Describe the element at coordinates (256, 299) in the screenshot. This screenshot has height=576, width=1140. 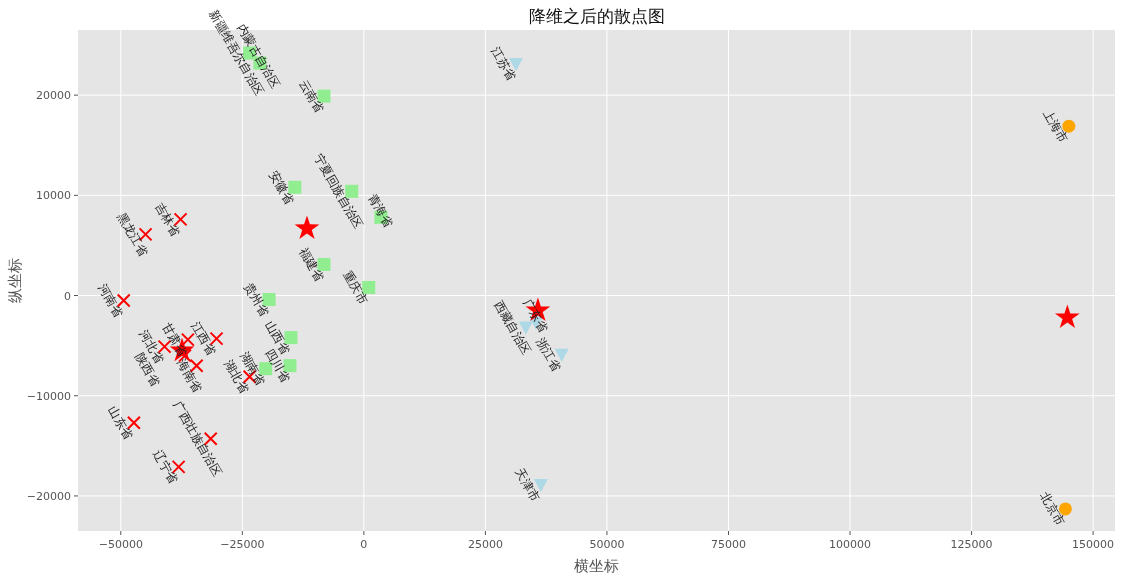
I see `annotation: 贵州省` at that location.